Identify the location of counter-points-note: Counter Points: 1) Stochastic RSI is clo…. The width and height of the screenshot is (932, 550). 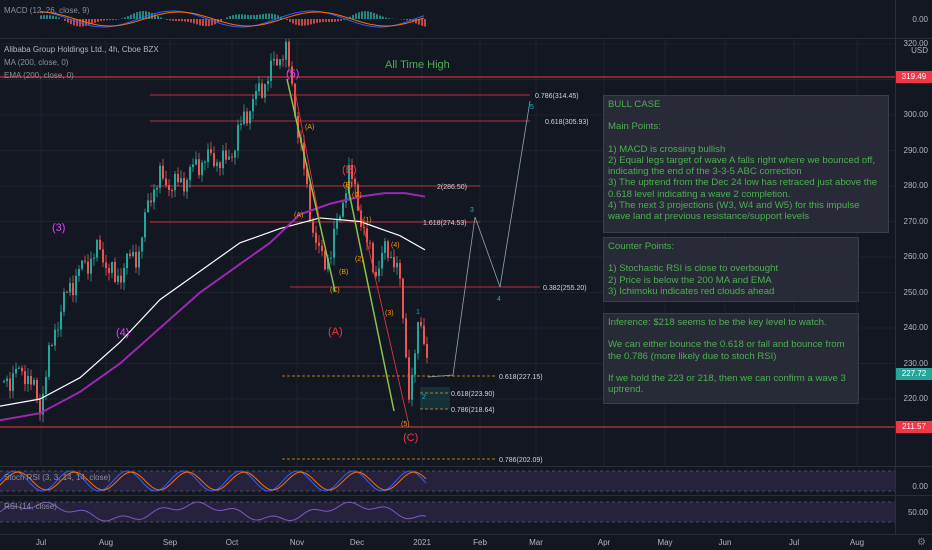
(731, 269).